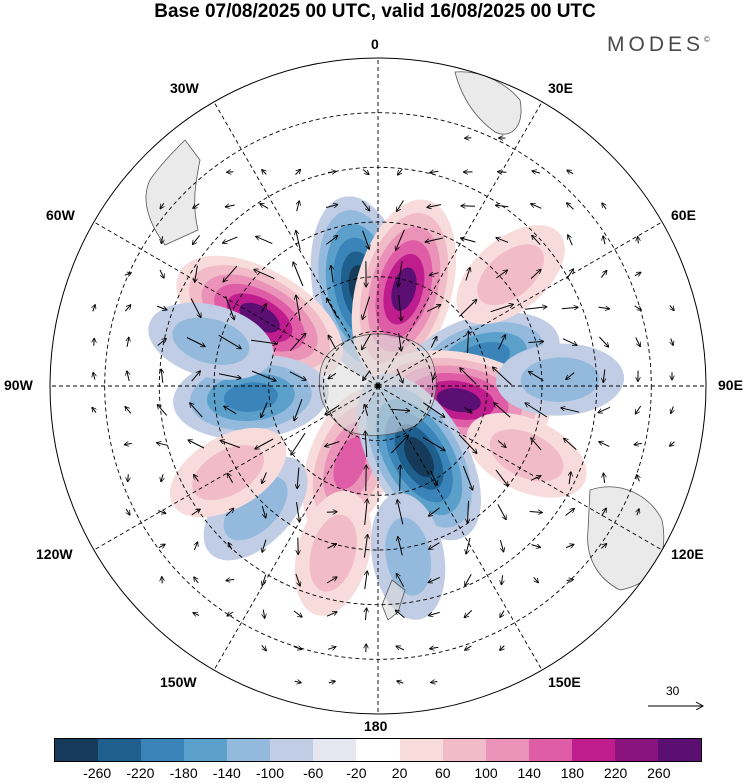  Describe the element at coordinates (375, 44) in the screenshot. I see `lon-label-0: 0` at that location.